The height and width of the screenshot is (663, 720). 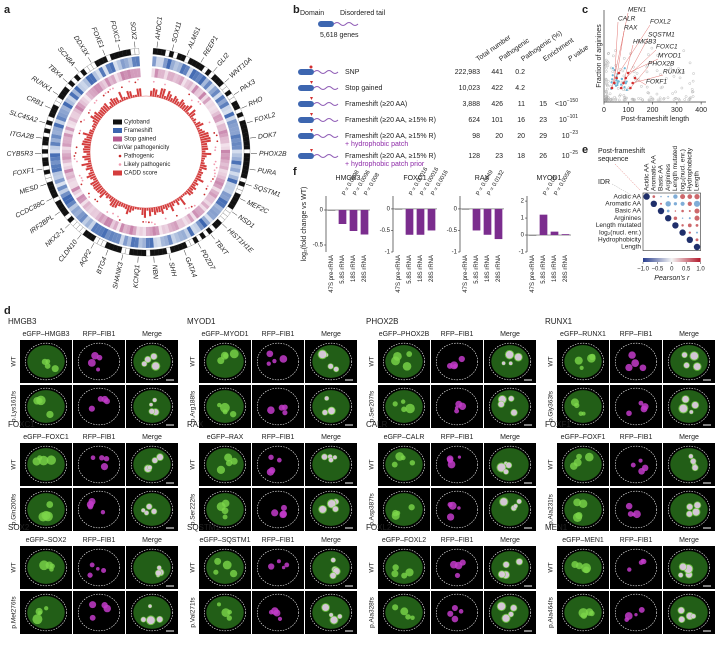 What do you see at coordinates (193, 509) in the screenshot?
I see `row-label: p.Ser222fs` at bounding box center [193, 509].